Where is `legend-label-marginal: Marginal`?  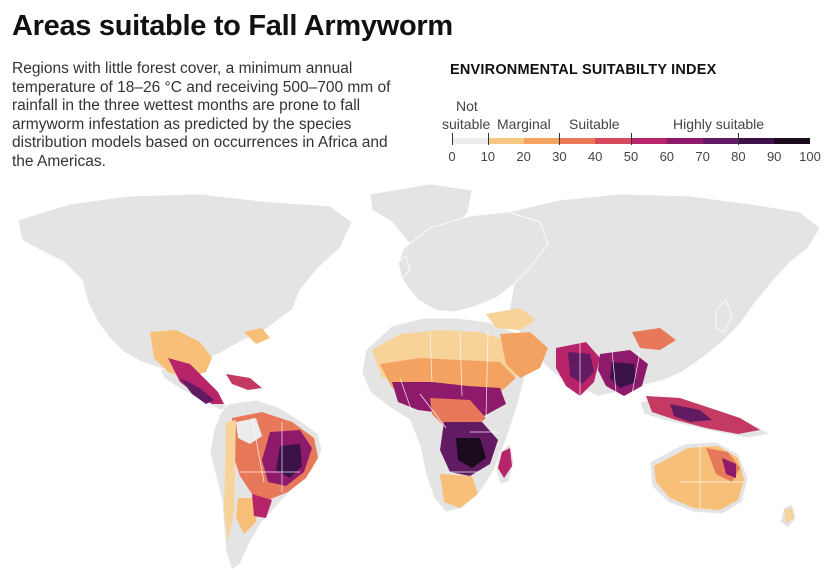 legend-label-marginal: Marginal is located at coordinates (524, 124).